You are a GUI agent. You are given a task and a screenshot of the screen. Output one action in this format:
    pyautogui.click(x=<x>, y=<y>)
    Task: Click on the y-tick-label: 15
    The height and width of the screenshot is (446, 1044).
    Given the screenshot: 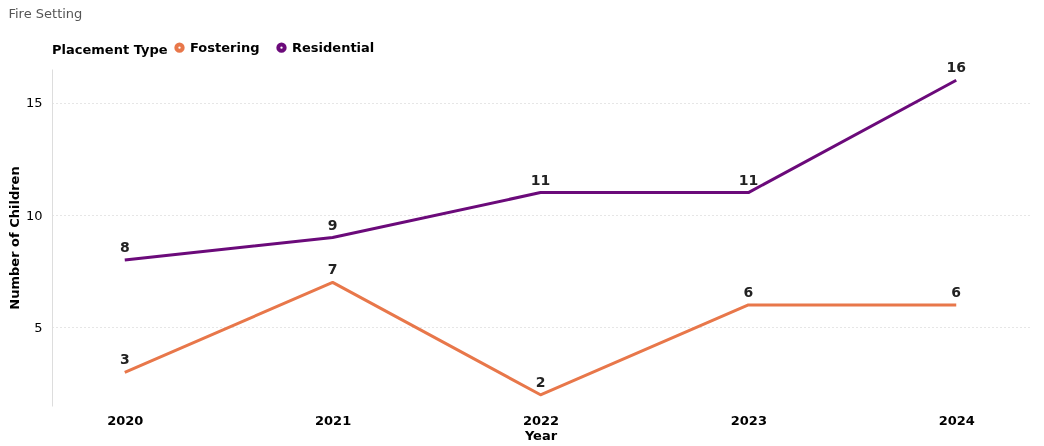 What is the action you would take?
    pyautogui.click(x=34, y=103)
    